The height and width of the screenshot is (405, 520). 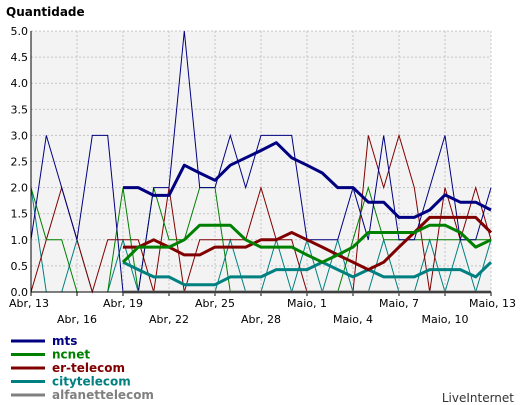 I want to click on y-tick-label: 0.5, so click(x=20, y=266).